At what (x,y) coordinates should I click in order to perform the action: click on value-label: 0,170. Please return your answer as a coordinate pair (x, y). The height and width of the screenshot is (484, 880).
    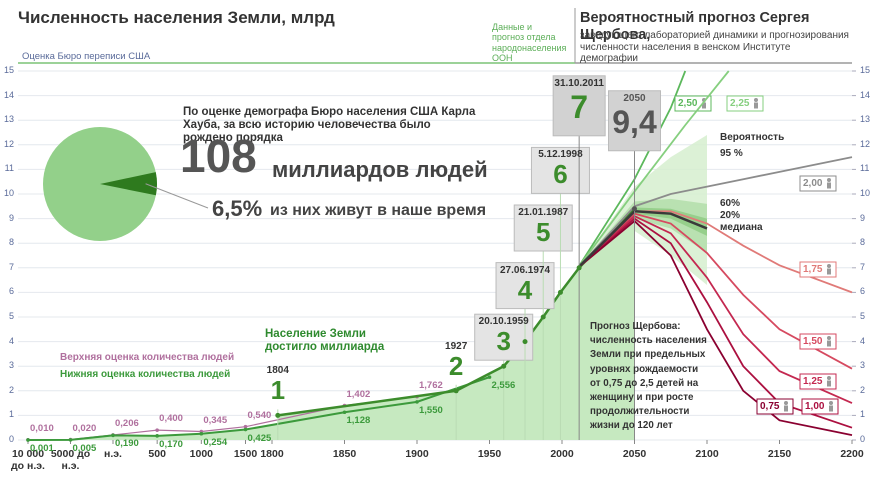
    Looking at the image, I should click on (171, 444).